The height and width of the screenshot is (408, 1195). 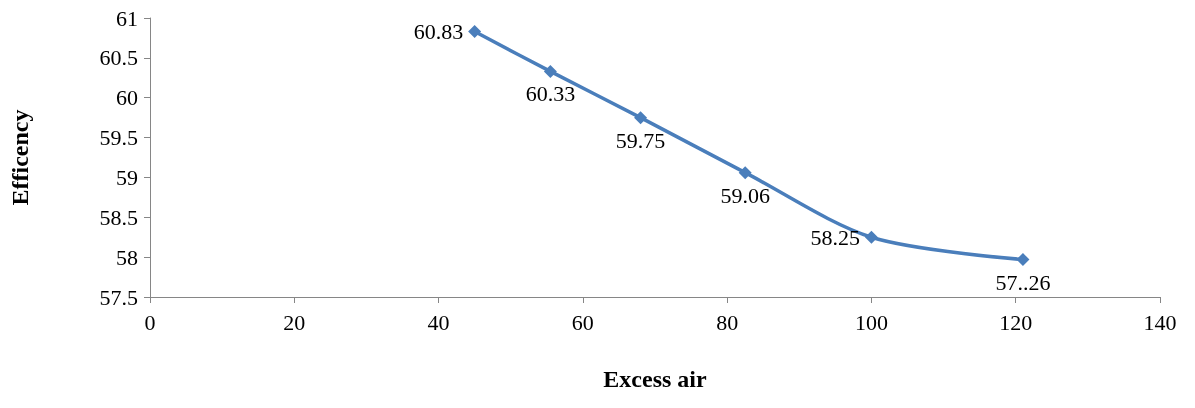 I want to click on data-label: 60.33, so click(x=550, y=94).